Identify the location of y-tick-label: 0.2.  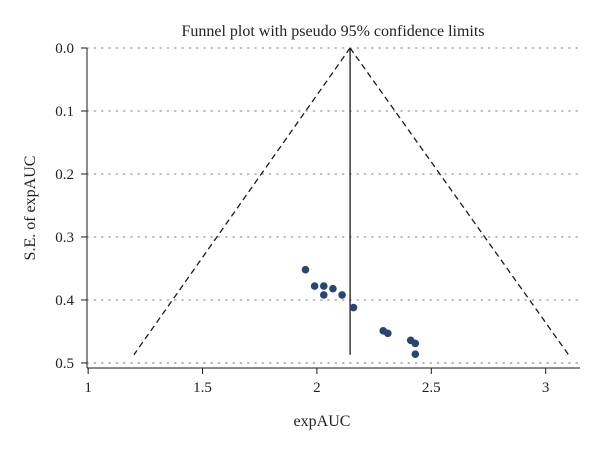
(64, 175).